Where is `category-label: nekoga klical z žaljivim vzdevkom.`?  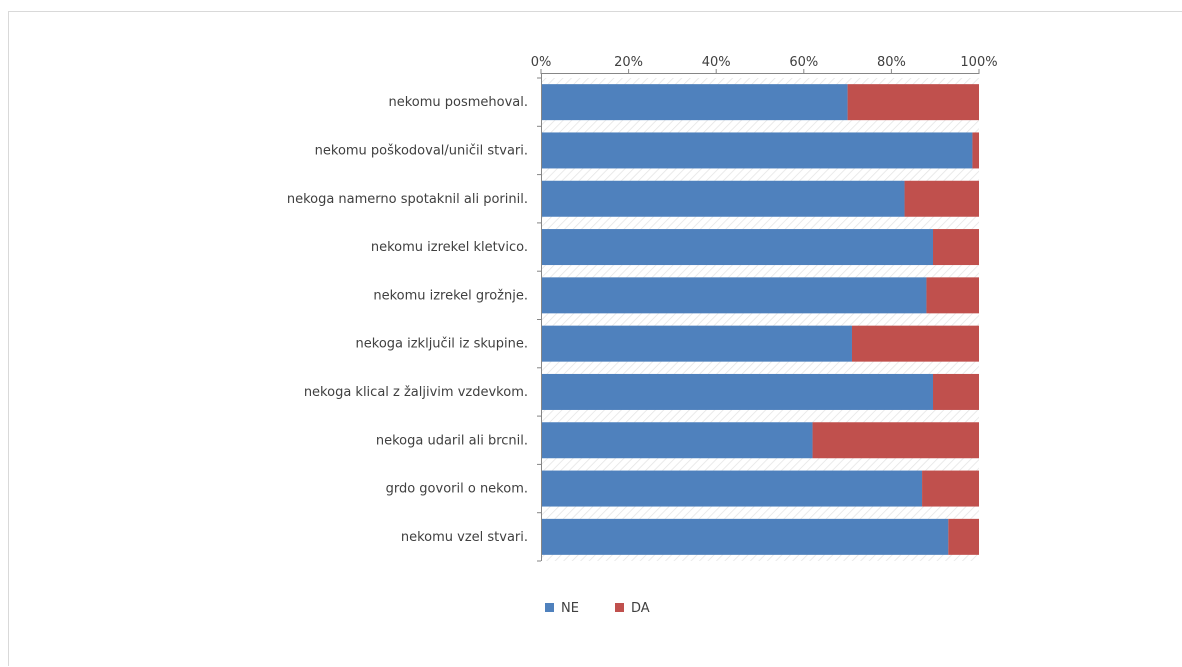
category-label: nekoga klical z žaljivim vzdevkom. is located at coordinates (416, 392).